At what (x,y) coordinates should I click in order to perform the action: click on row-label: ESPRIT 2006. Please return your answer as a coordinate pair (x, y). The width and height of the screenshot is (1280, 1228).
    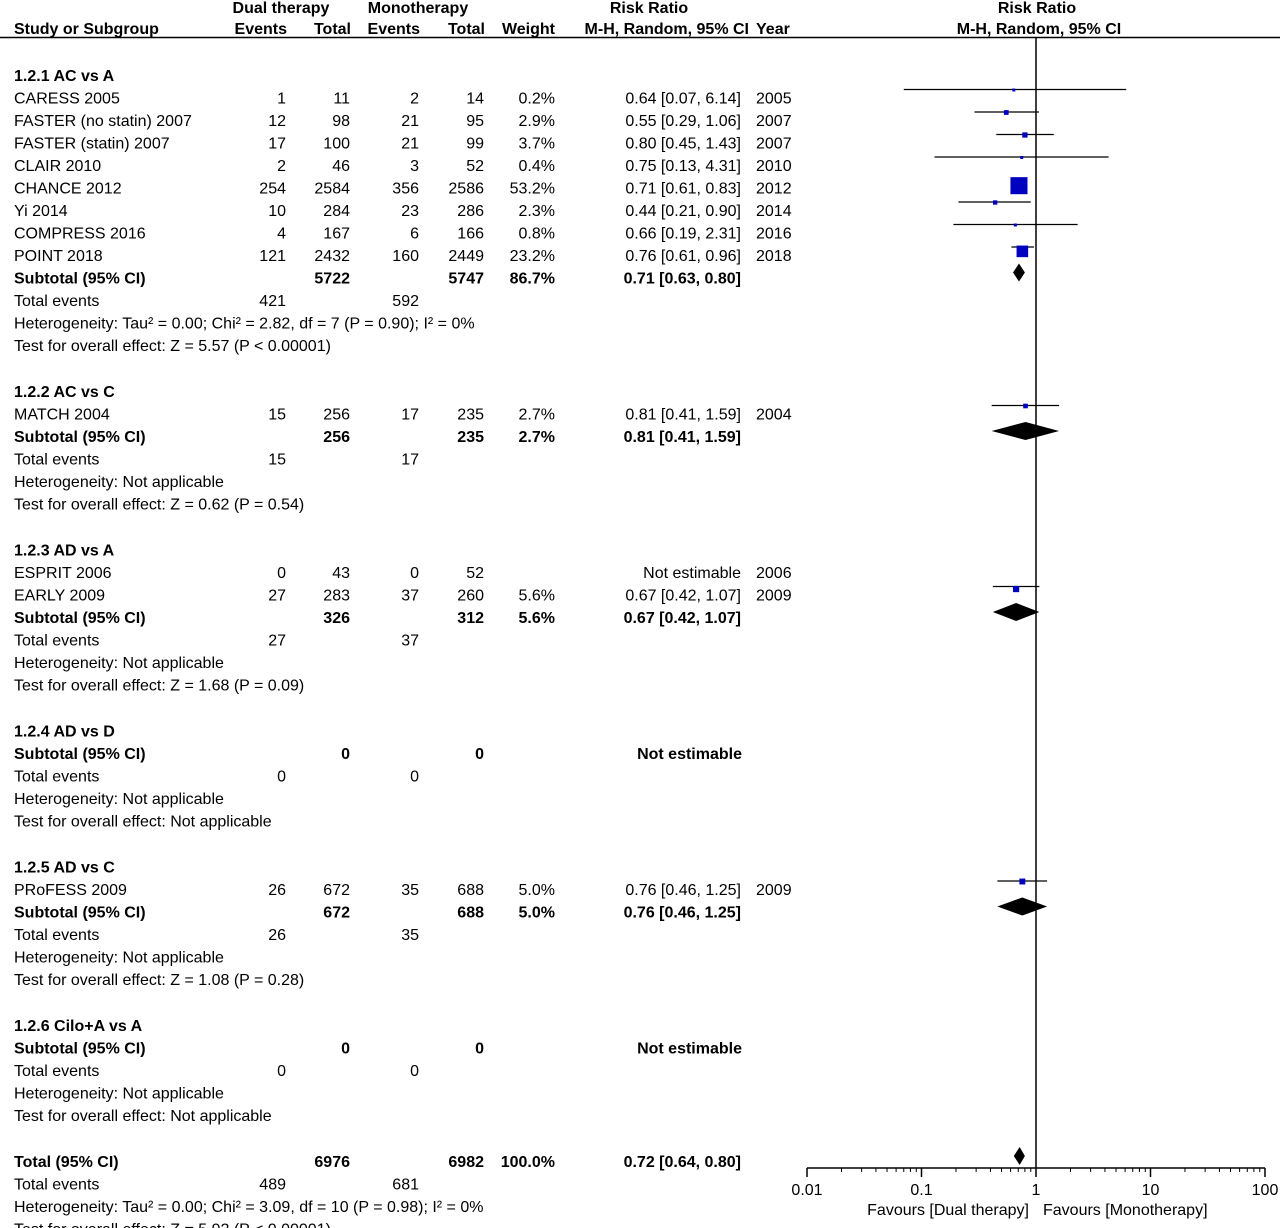
    Looking at the image, I should click on (63, 573).